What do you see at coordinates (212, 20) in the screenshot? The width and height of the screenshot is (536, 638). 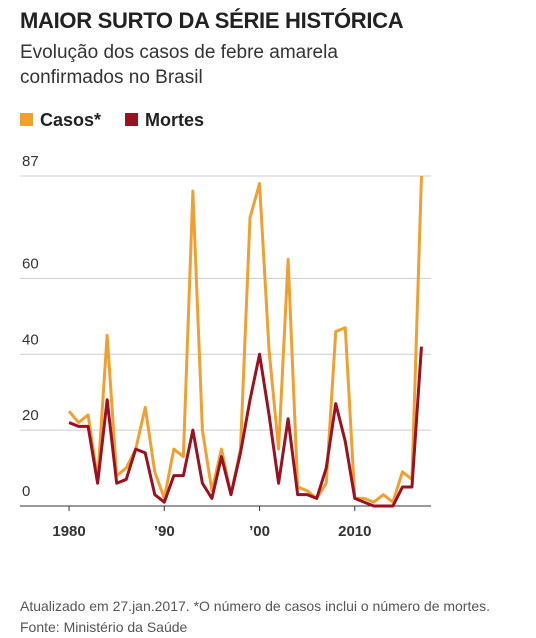 I see `chart-title: MAIOR SURTO DA SÉRIE HISTÓRICA` at bounding box center [212, 20].